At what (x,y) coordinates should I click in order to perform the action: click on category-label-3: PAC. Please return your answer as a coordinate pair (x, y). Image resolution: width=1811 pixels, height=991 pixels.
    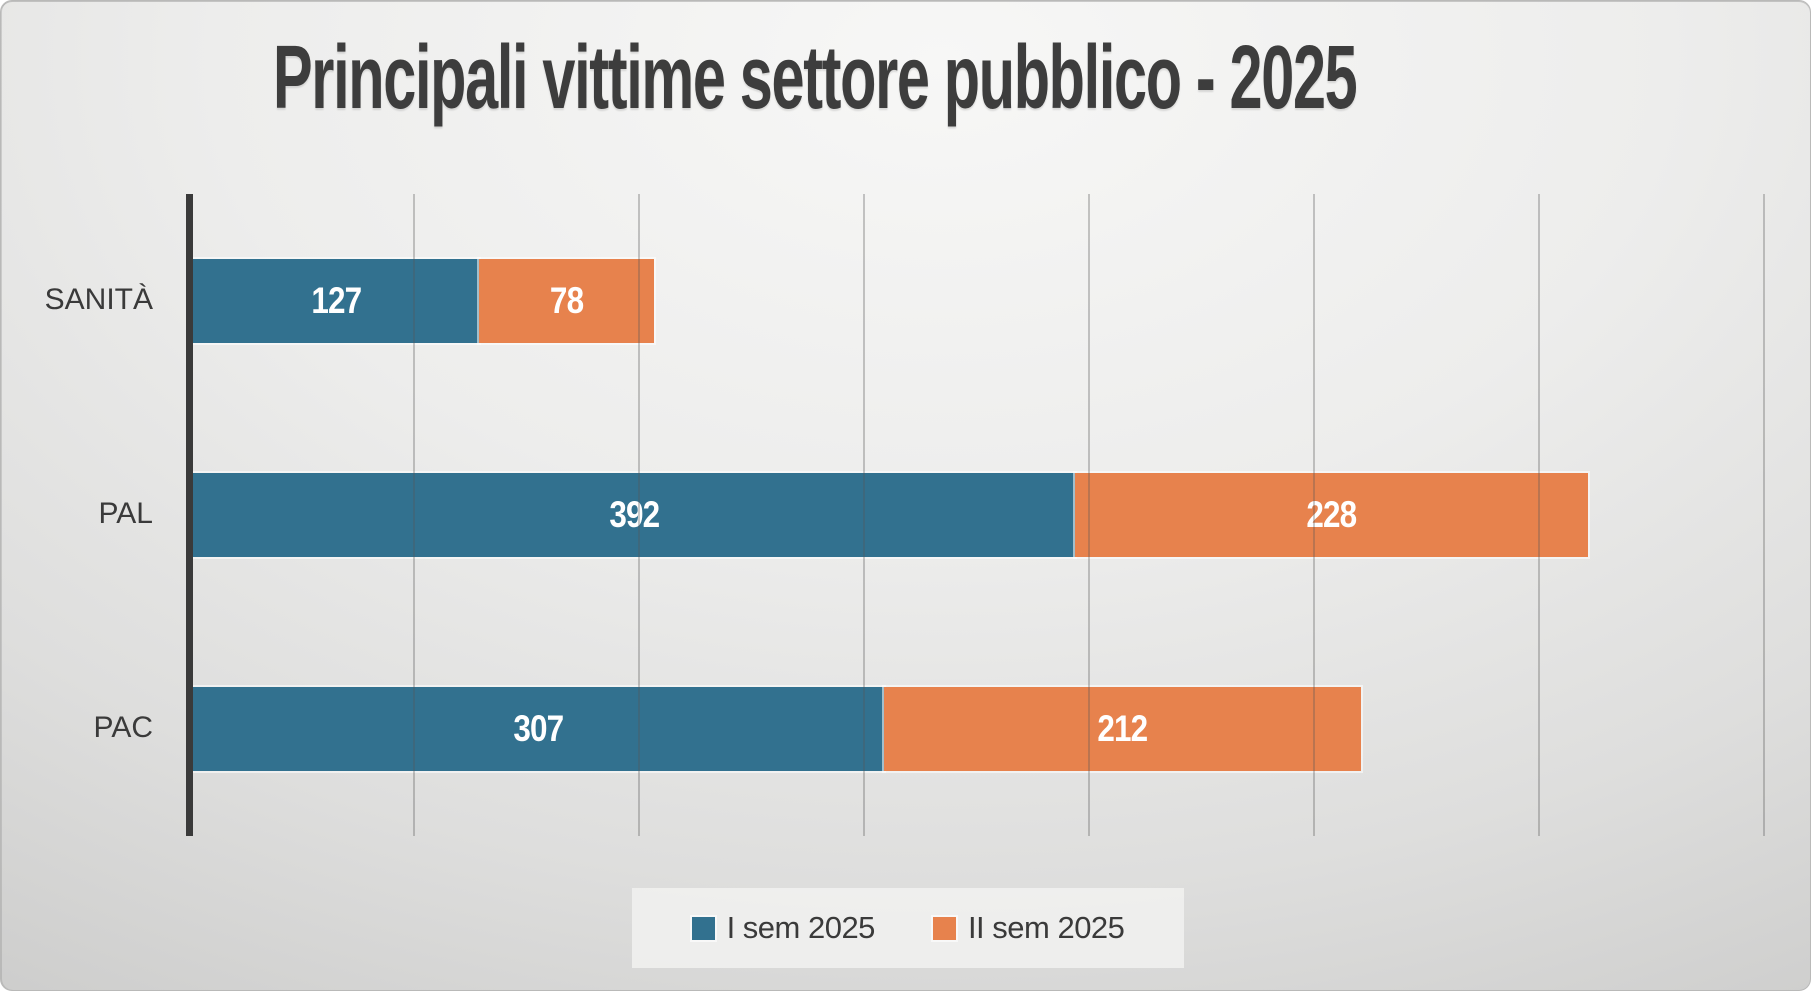
    Looking at the image, I should click on (123, 727).